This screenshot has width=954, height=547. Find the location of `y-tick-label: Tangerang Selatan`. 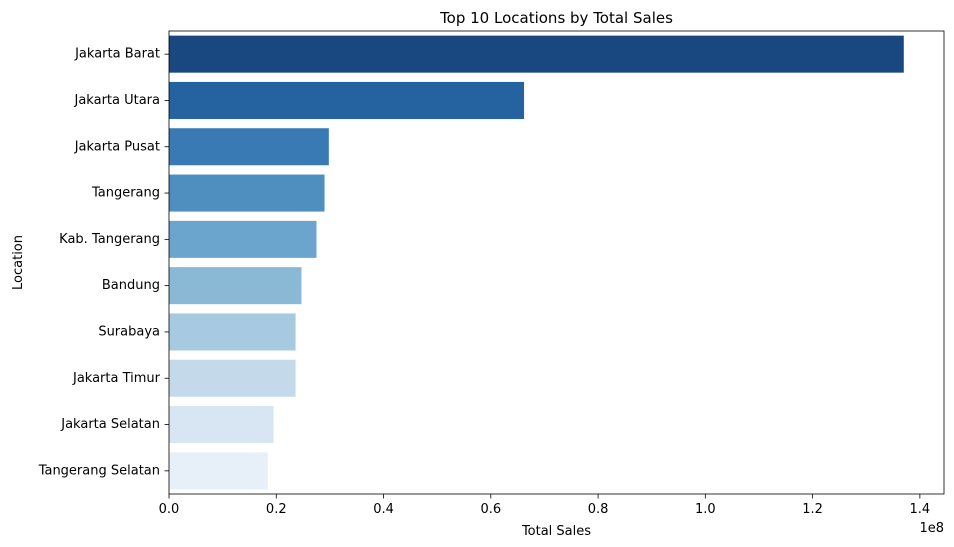

y-tick-label: Tangerang Selatan is located at coordinates (99, 470).